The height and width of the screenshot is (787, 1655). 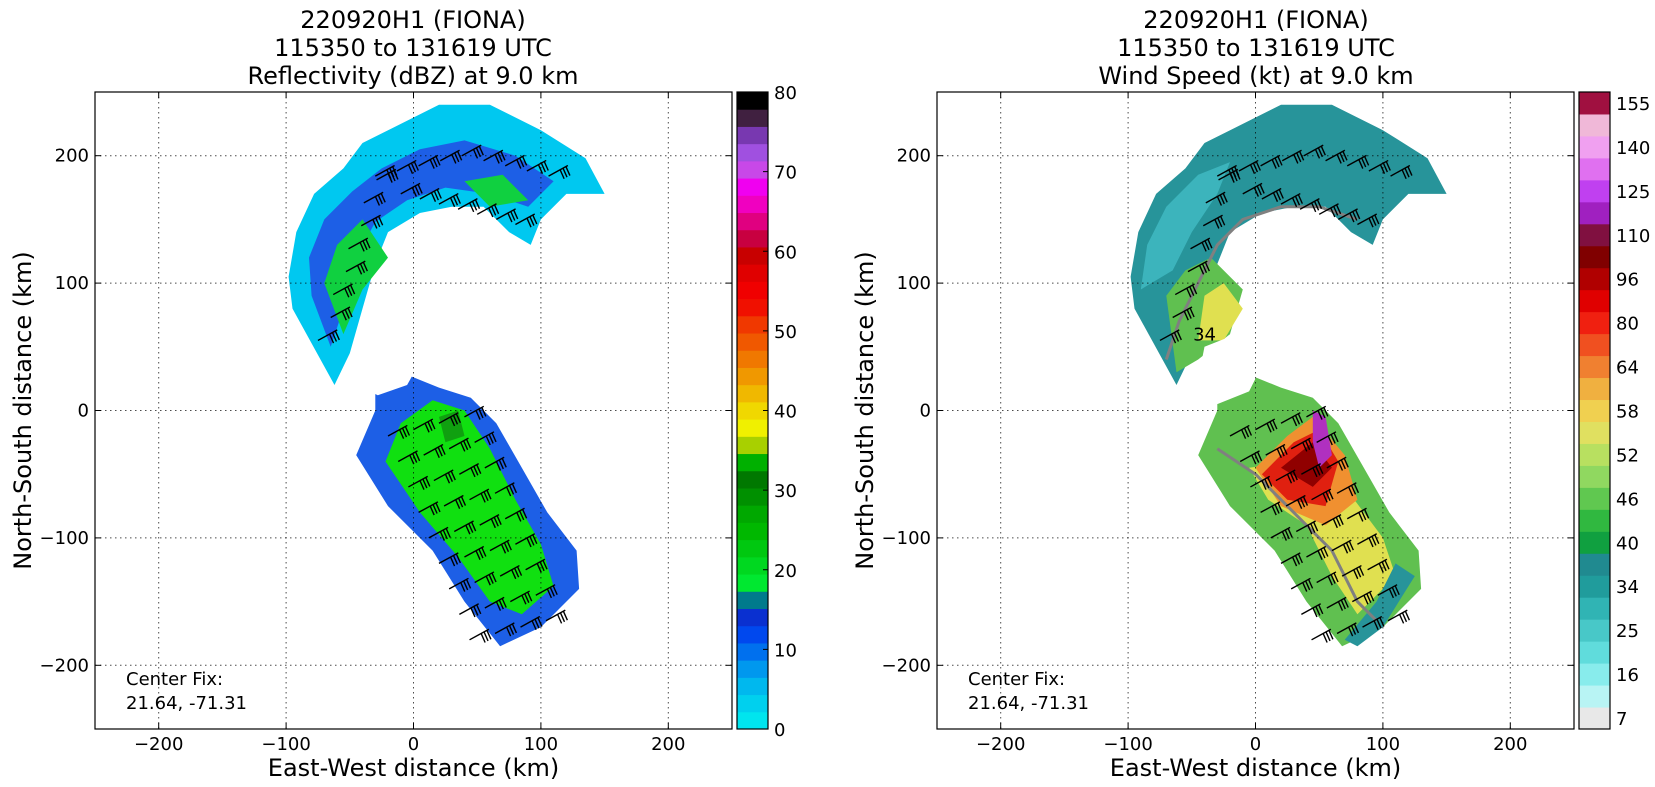 I want to click on y-tick-label: 0, so click(x=925, y=411).